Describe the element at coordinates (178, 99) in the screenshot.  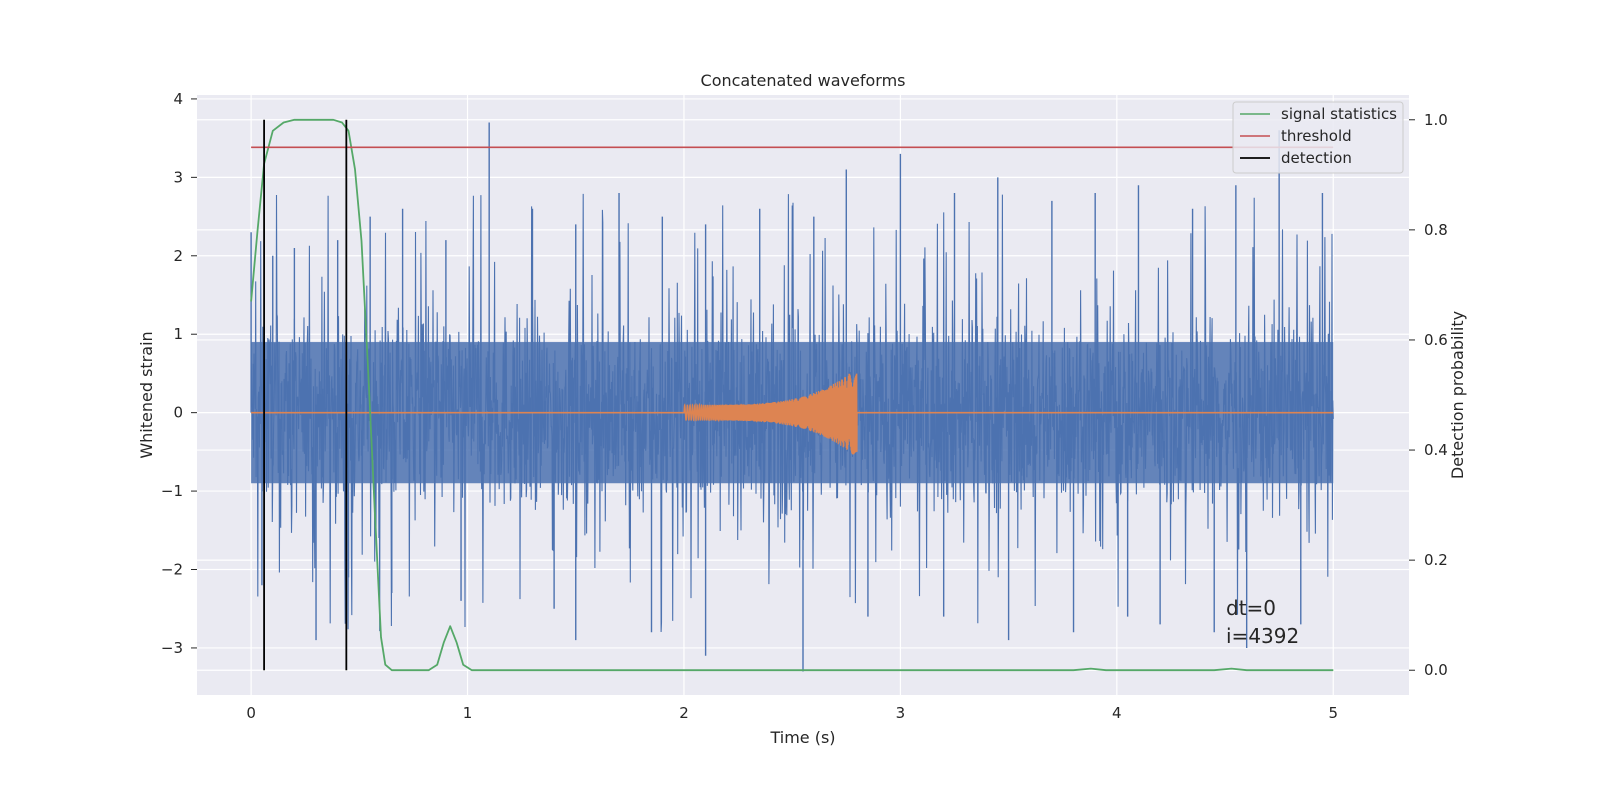
I see `y-tick-label: 4` at that location.